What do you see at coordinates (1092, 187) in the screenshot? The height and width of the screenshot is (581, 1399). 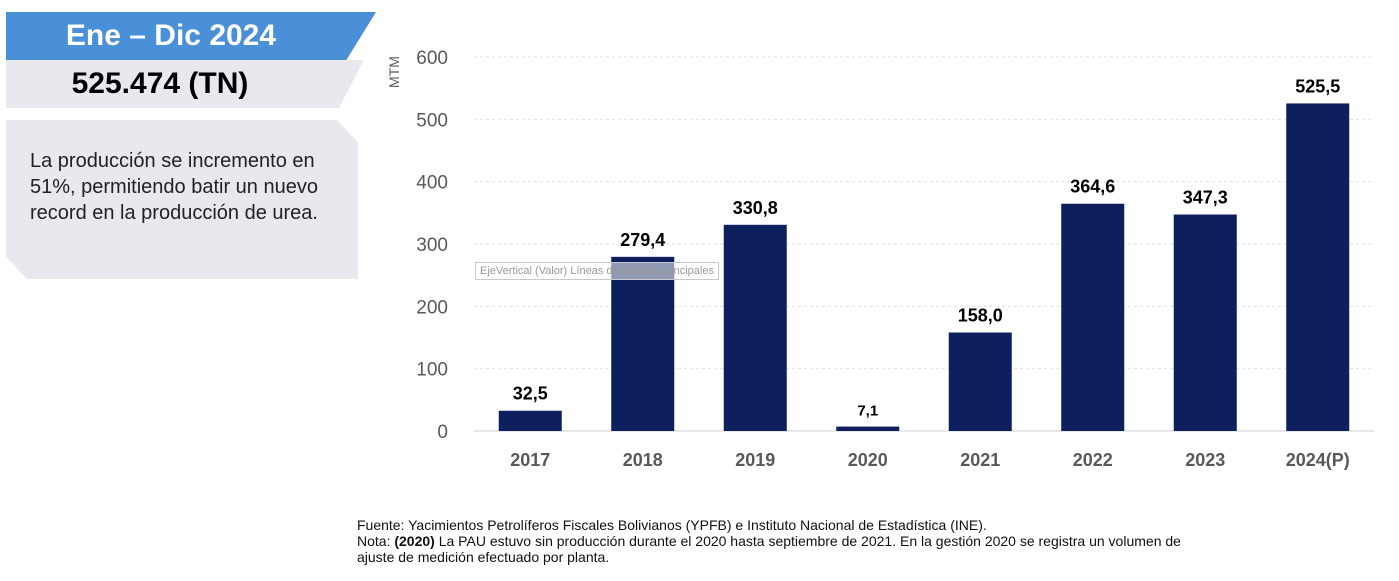 I see `bar-value-label: 364,6` at bounding box center [1092, 187].